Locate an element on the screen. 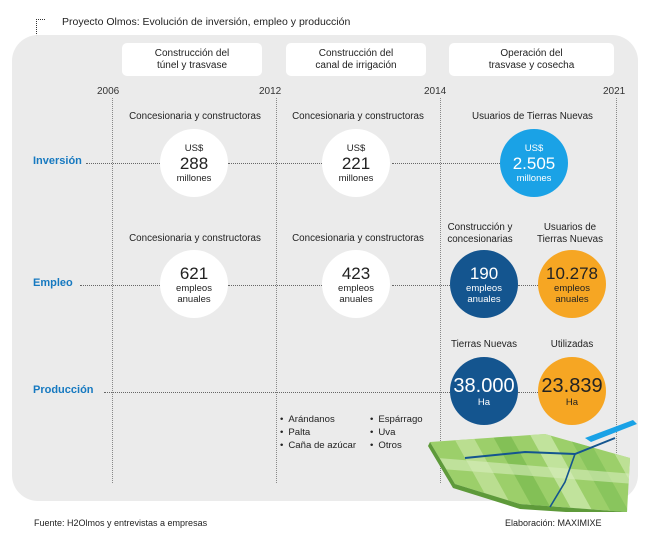 This screenshot has width=650, height=540. production-header: Utilizadas is located at coordinates (572, 344).